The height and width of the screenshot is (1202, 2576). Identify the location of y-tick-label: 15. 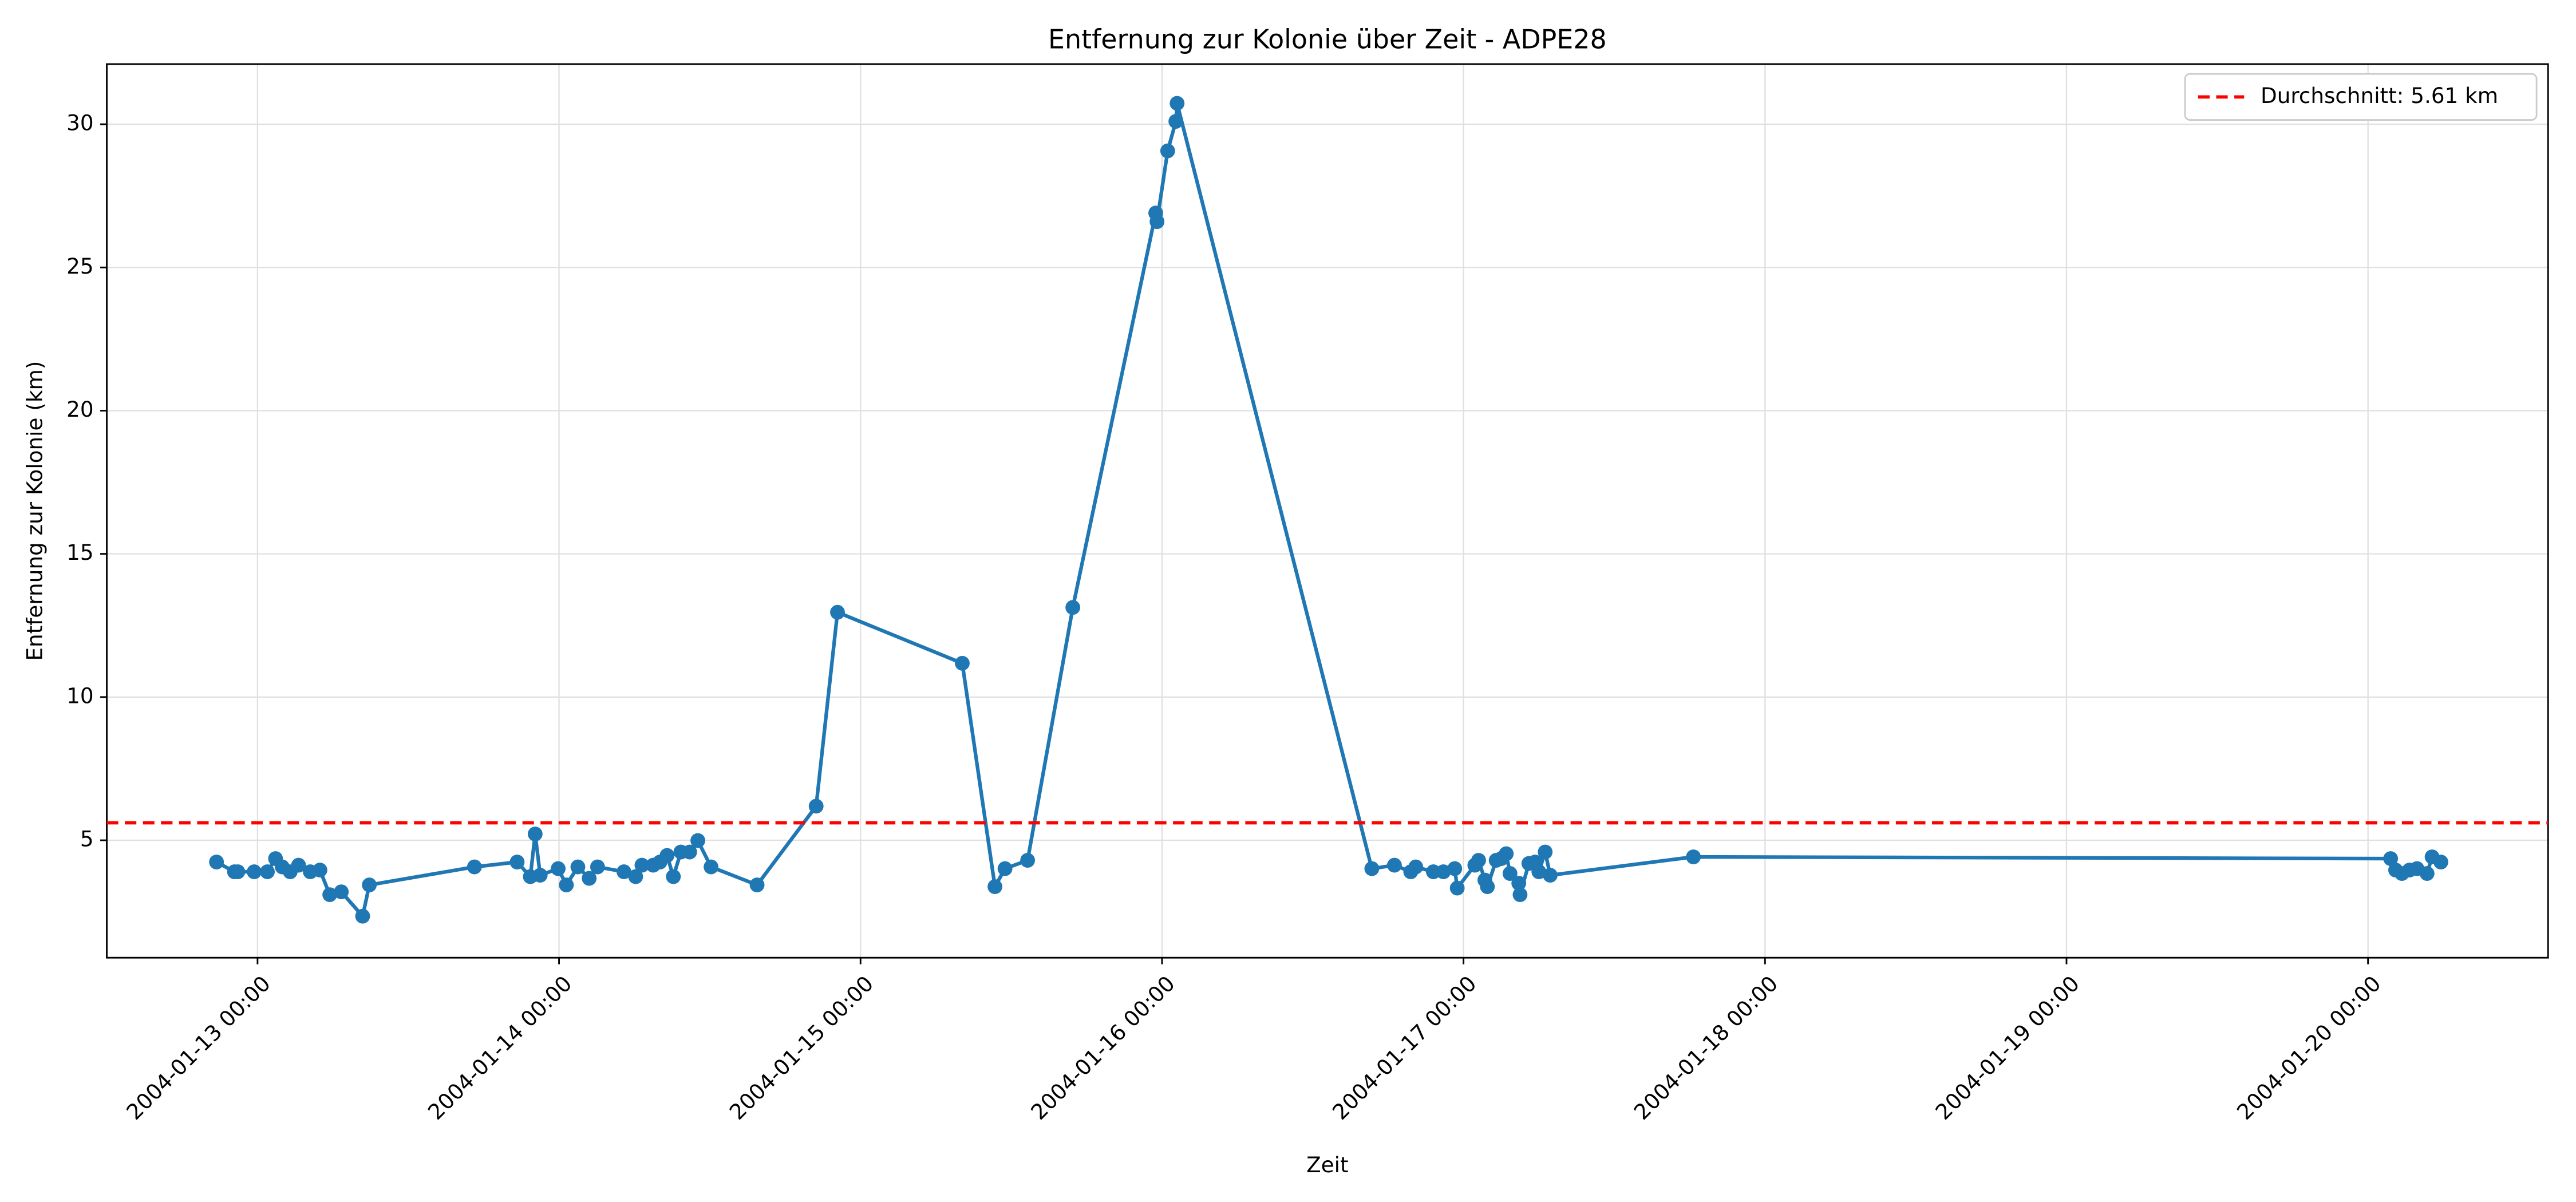
(79, 553).